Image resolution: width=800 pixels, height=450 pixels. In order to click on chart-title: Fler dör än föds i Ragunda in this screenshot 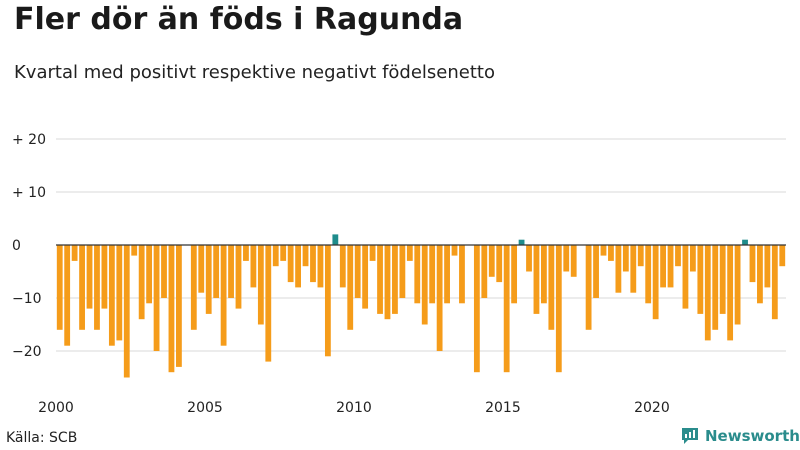, I will do `click(239, 19)`.